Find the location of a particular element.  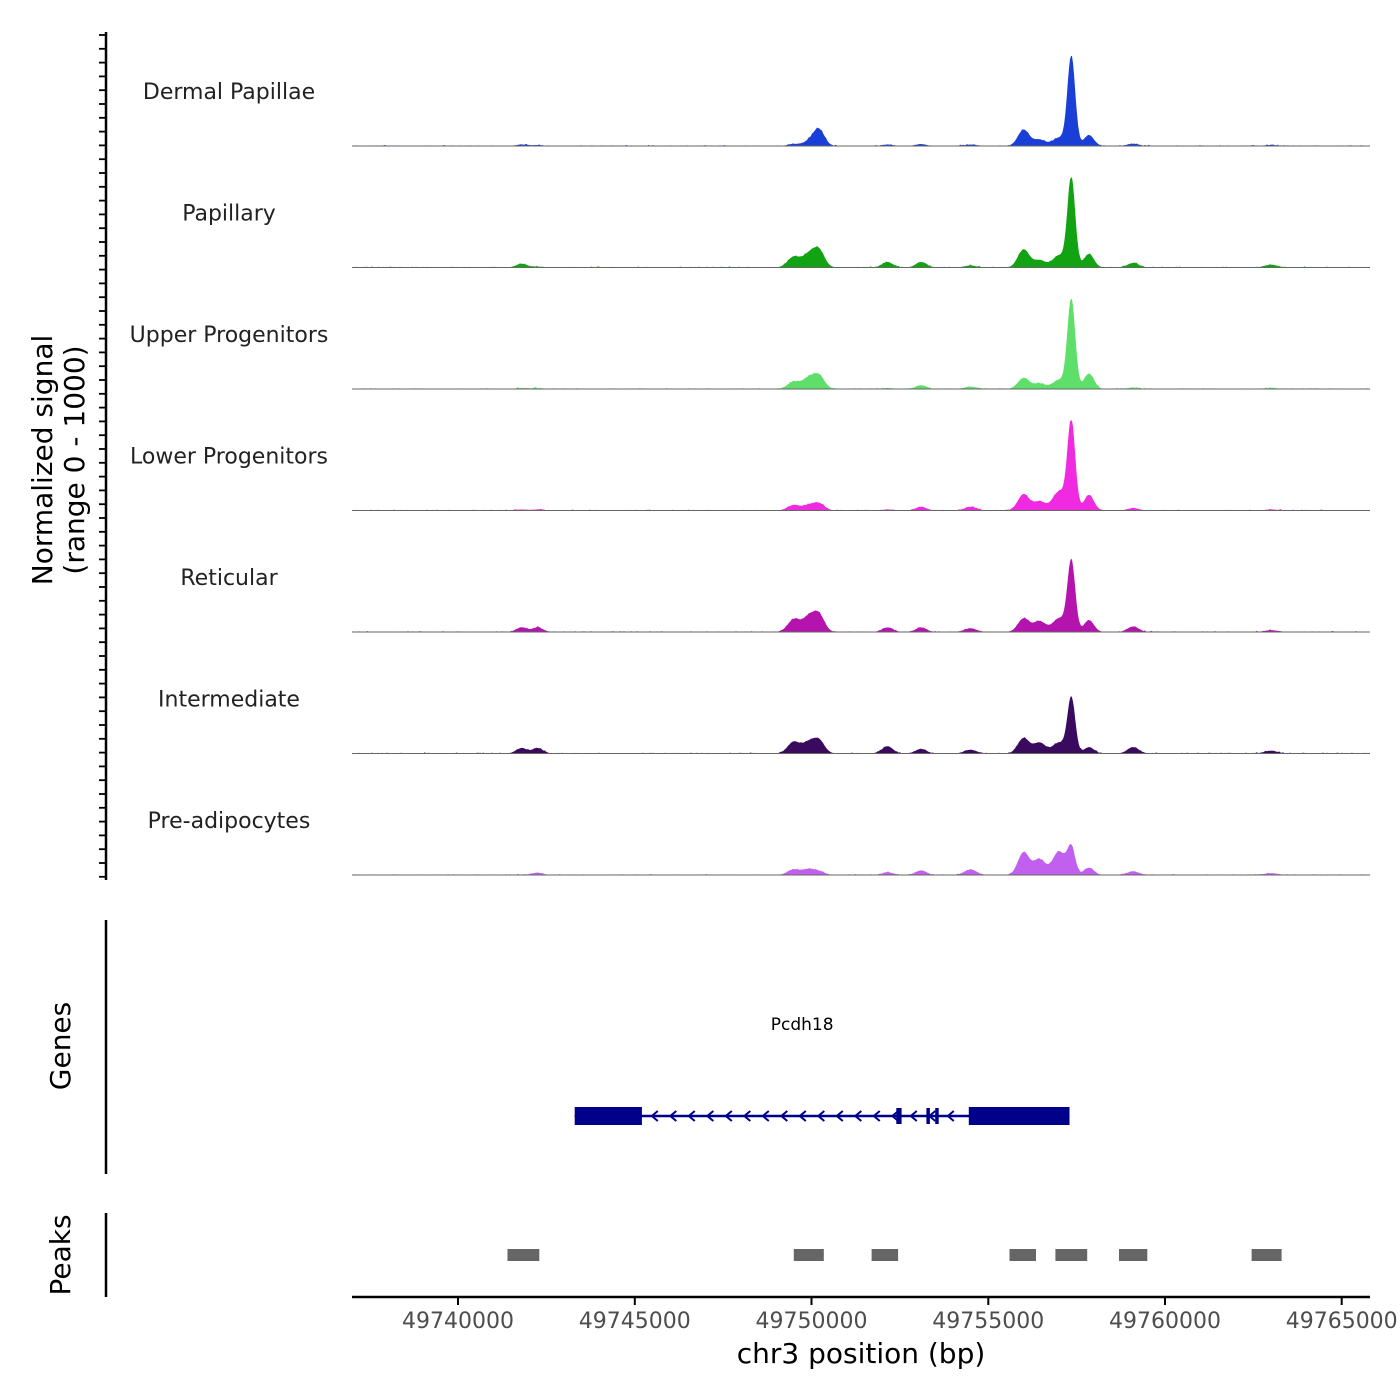

x-tick-label: 49765000 is located at coordinates (1342, 1321).